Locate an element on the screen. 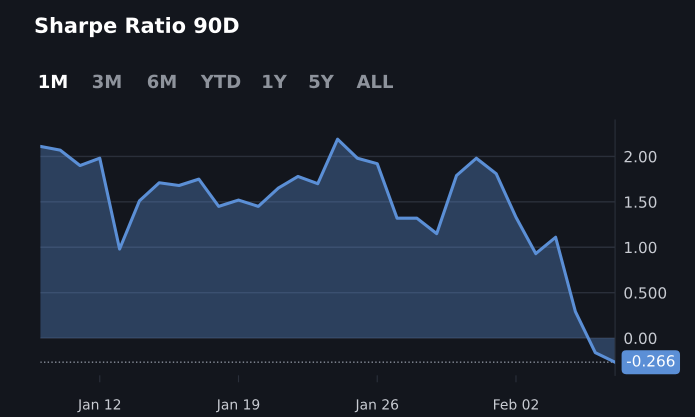  x-tick-label: Jan 12 is located at coordinates (98, 405).